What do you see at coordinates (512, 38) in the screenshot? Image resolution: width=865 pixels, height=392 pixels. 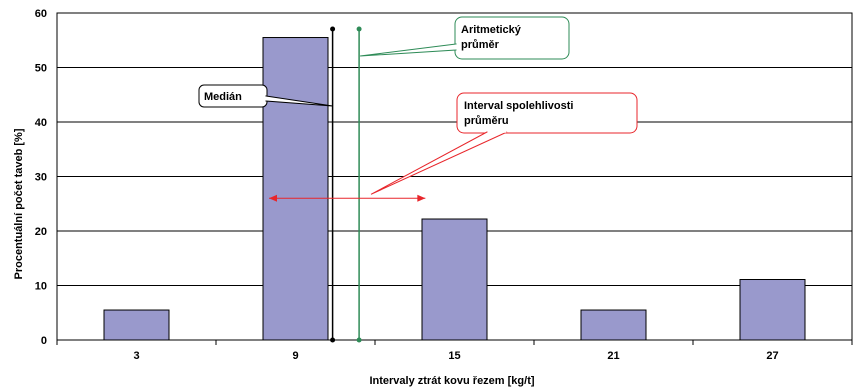 I see `mean-callout-box` at bounding box center [512, 38].